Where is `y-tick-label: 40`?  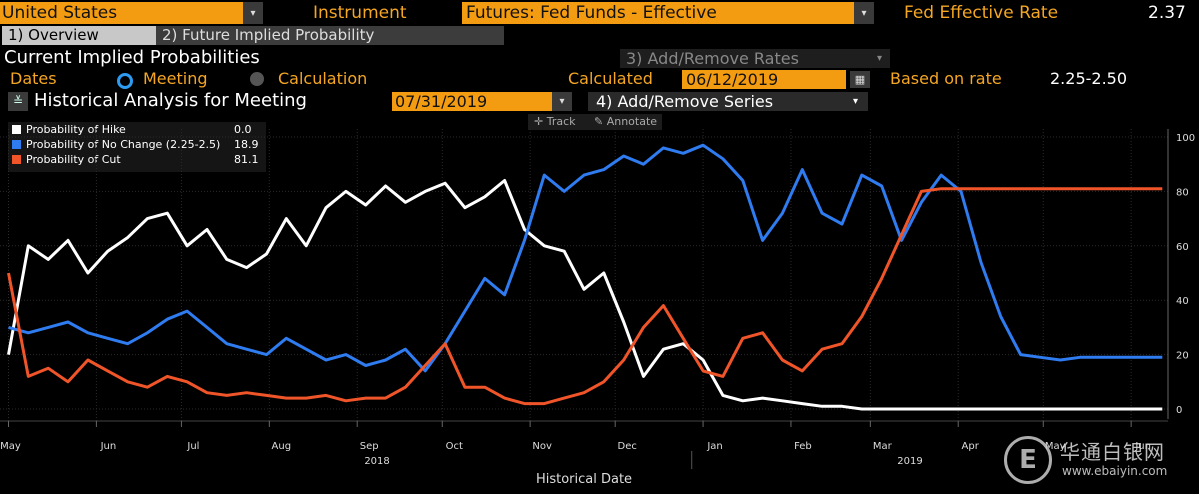
y-tick-label: 40 is located at coordinates (1182, 301).